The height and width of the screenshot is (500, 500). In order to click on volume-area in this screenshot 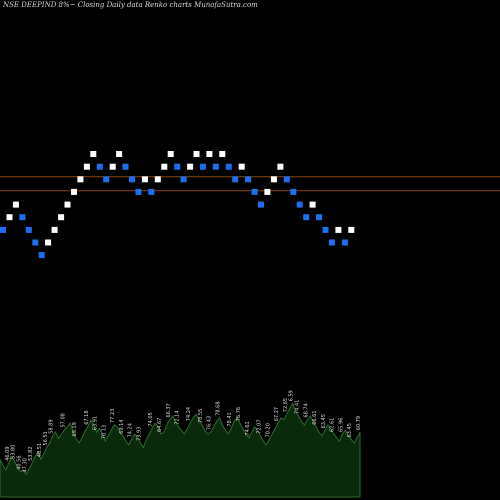, I will do `click(180, 450)`.